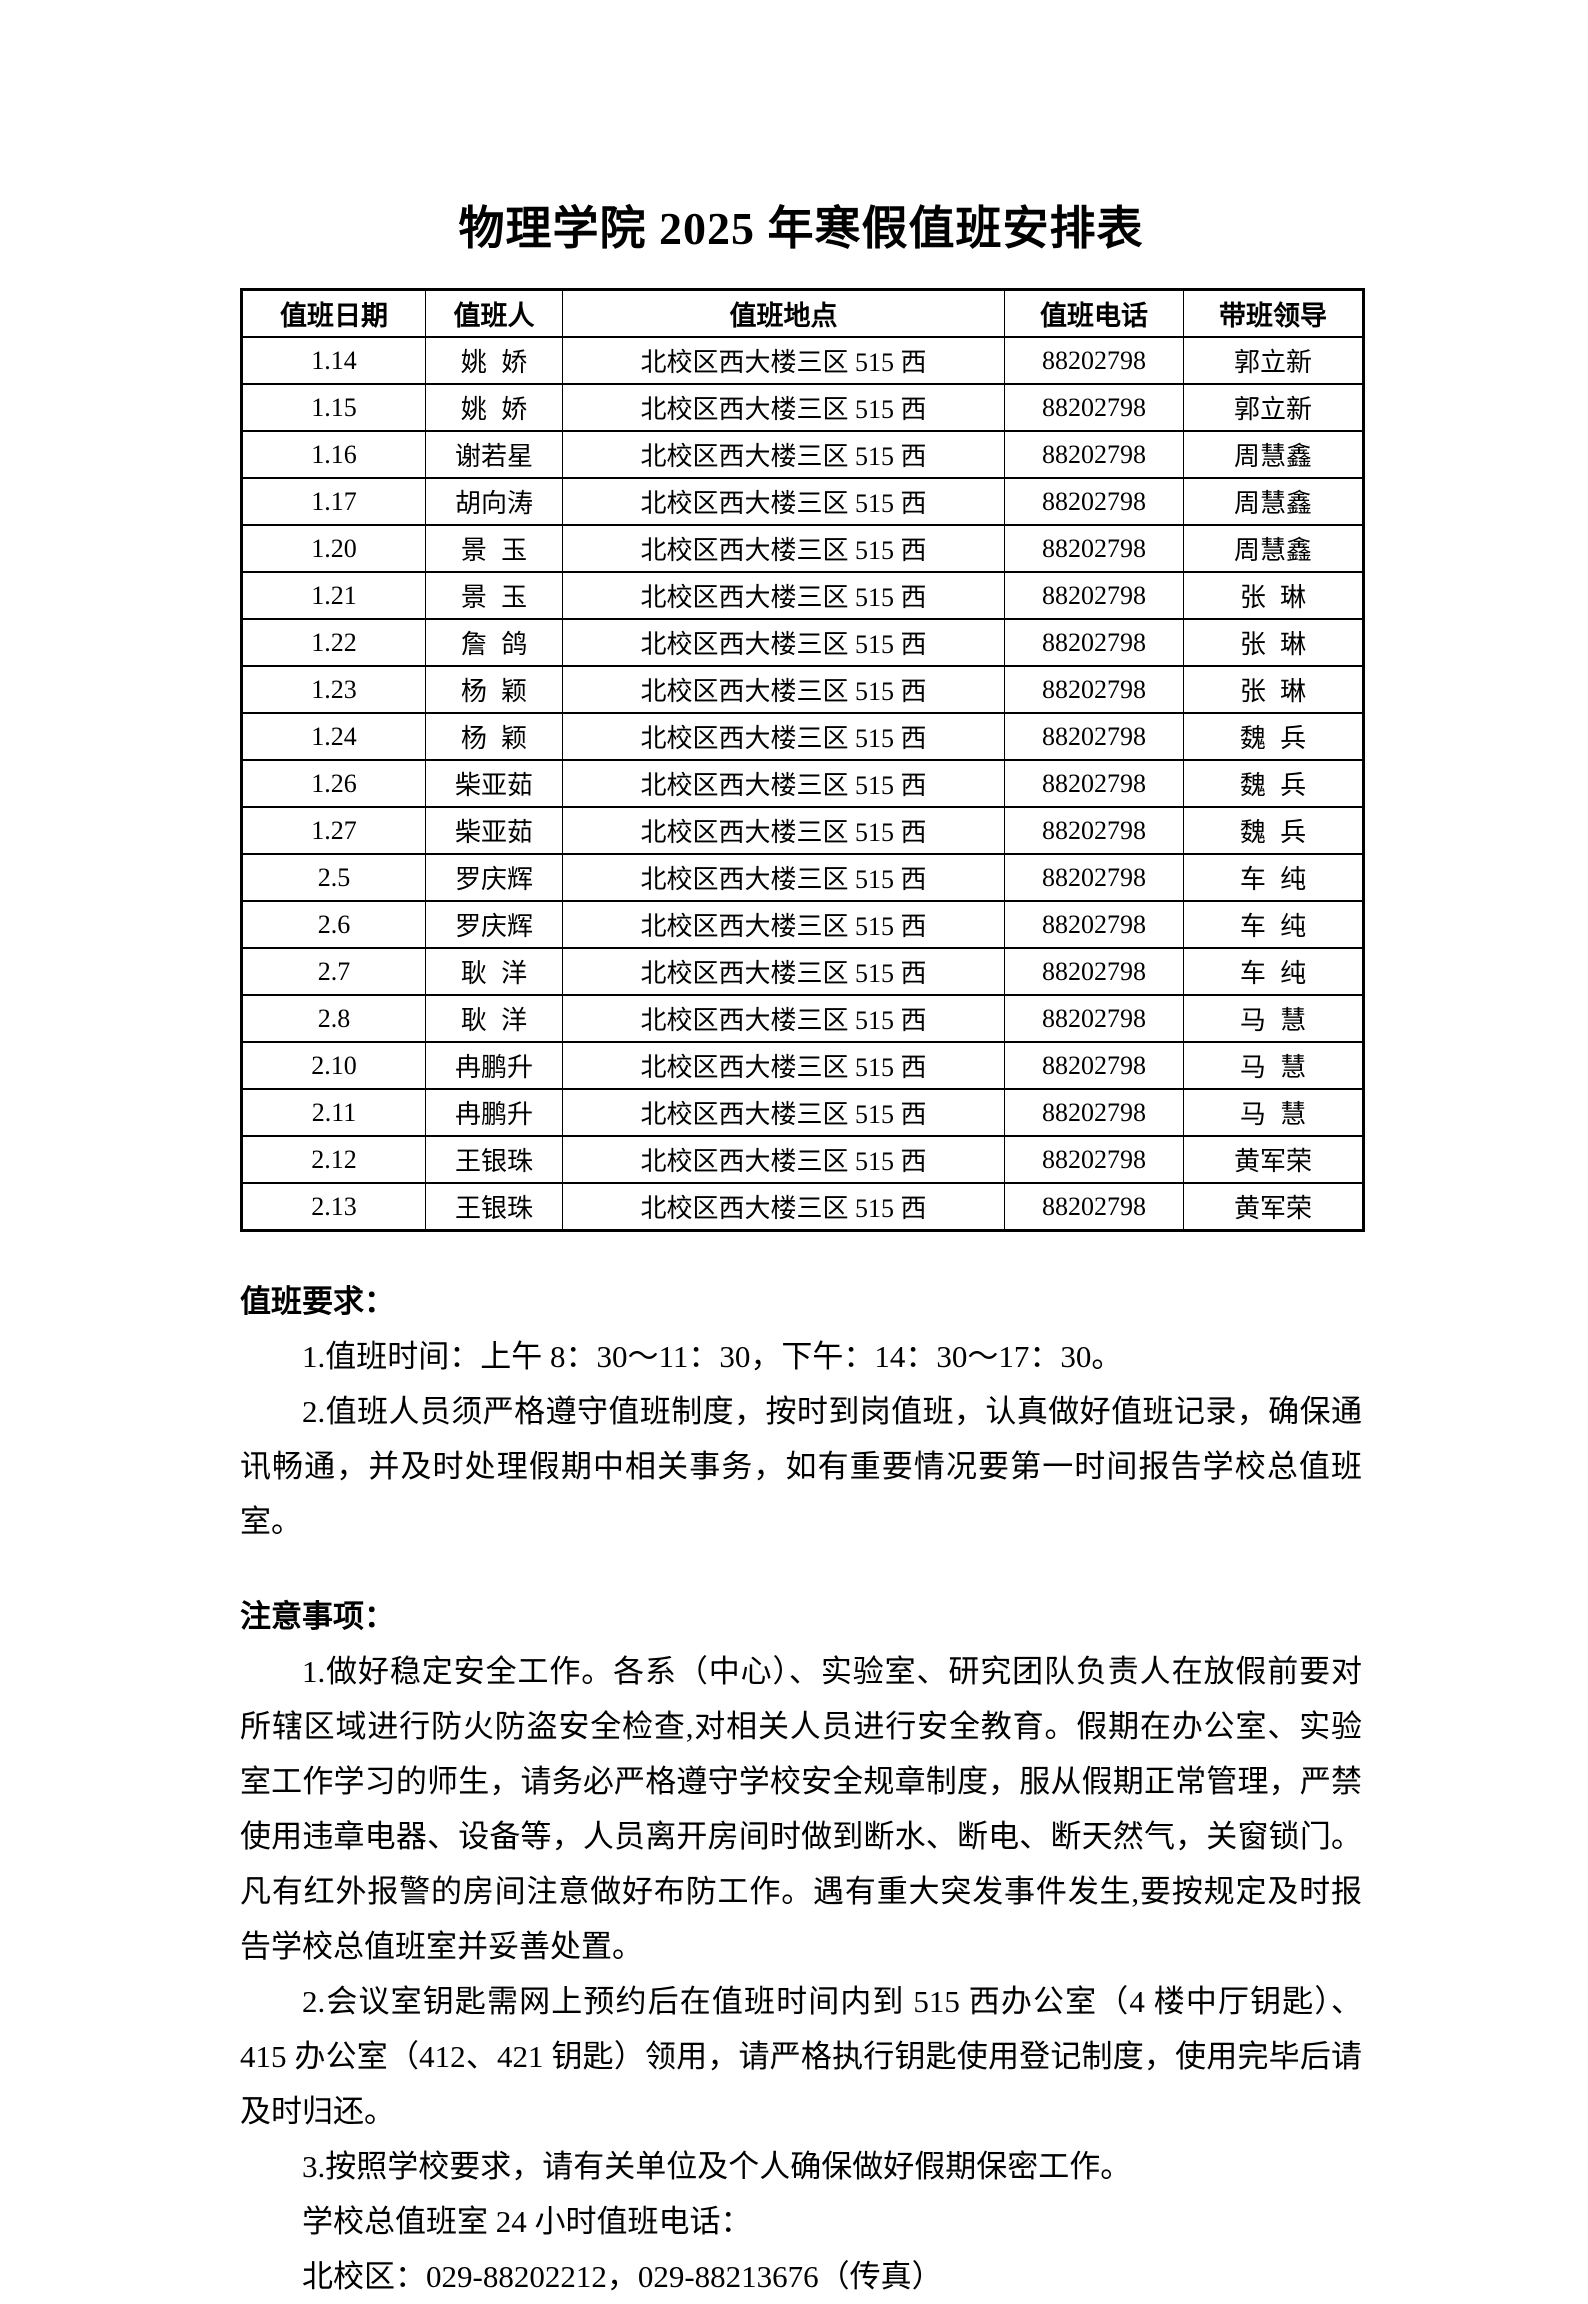 This screenshot has width=1588, height=2304. I want to click on table-row: 1.23 杨颖 北校区西大楼三区 515 西 88202798 张琳, so click(802, 689).